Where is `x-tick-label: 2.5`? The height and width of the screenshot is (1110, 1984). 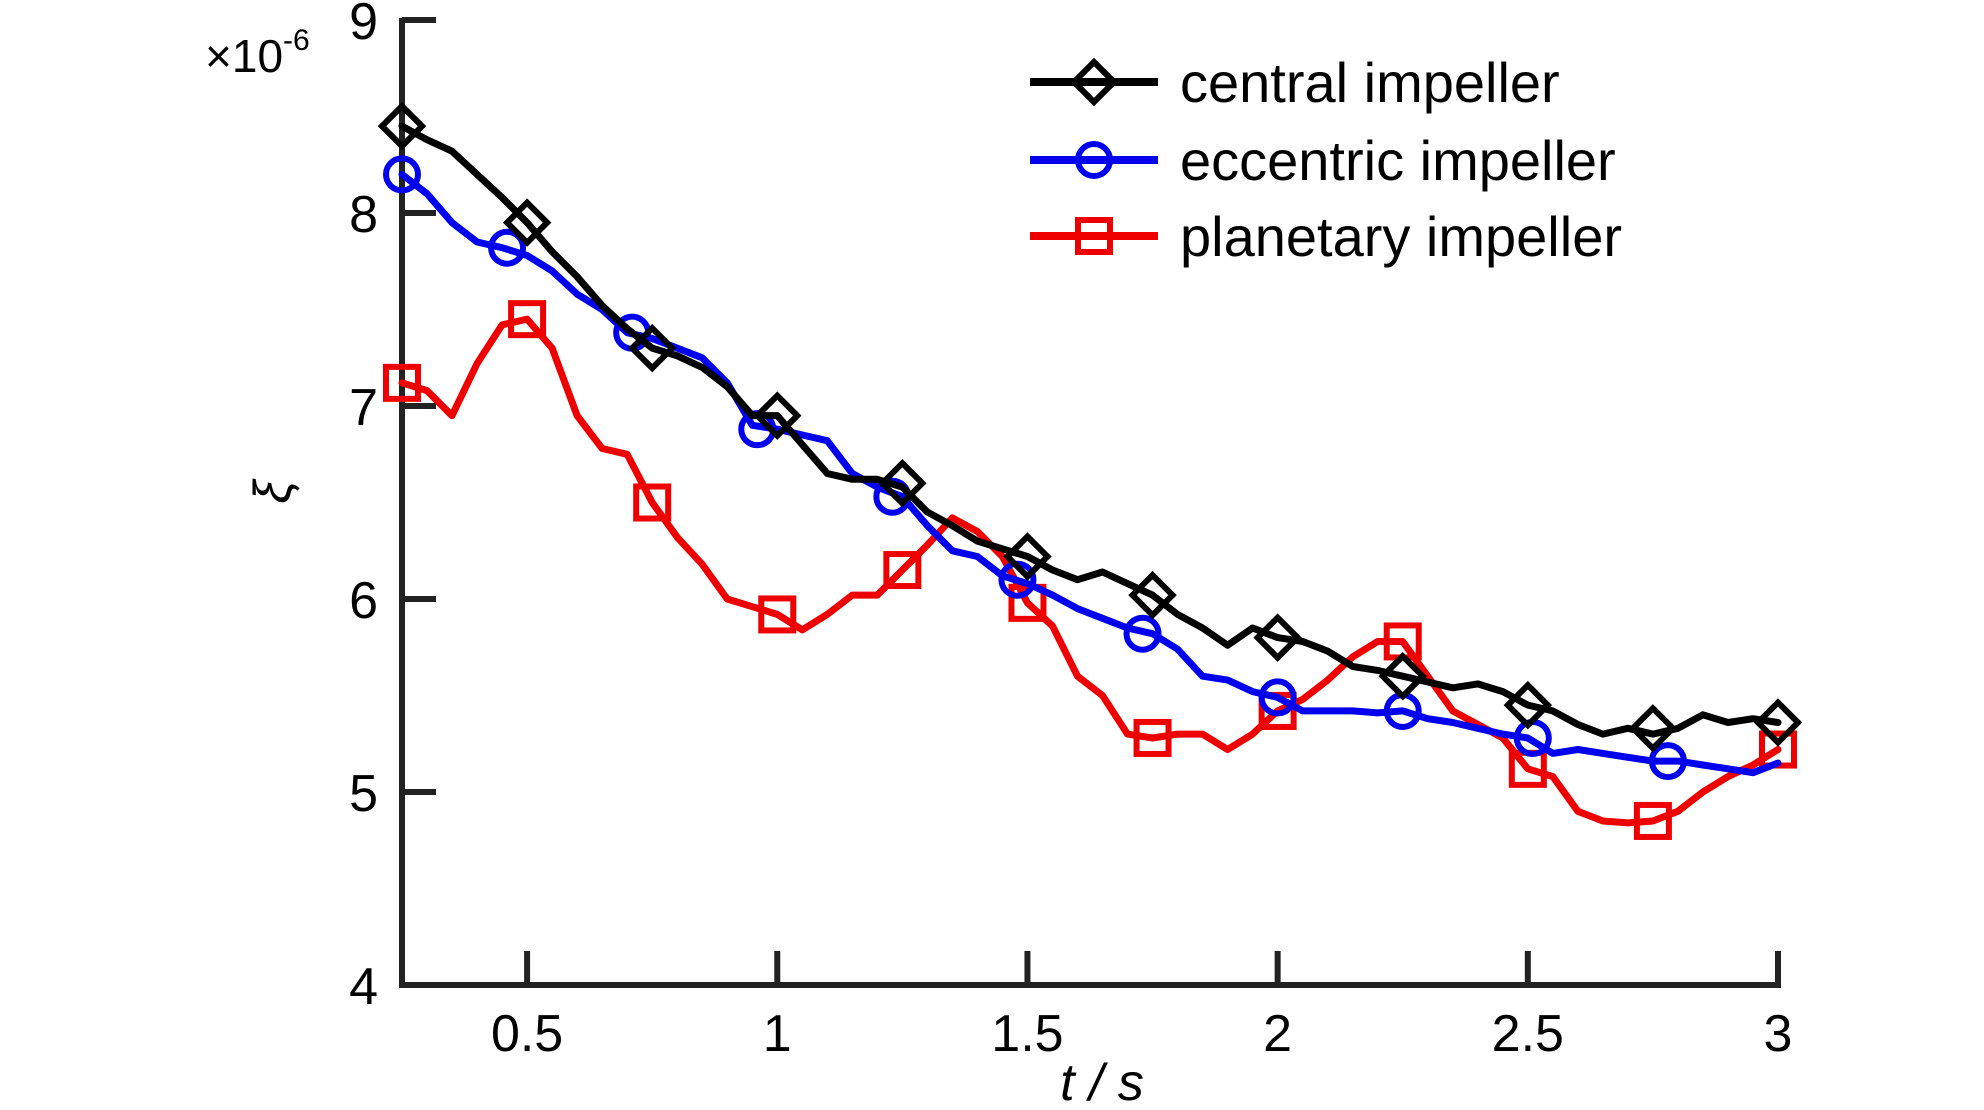 x-tick-label: 2.5 is located at coordinates (1528, 1034).